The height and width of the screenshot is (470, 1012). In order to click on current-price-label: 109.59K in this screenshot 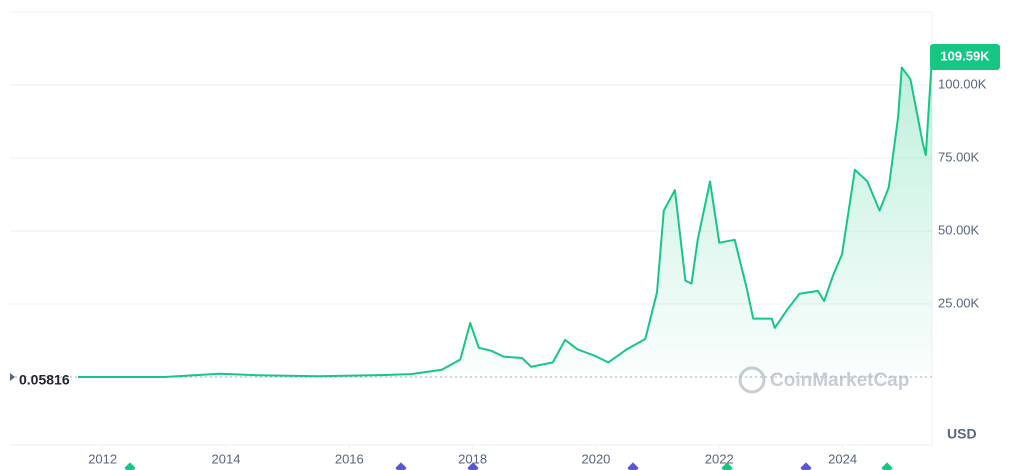, I will do `click(965, 55)`.